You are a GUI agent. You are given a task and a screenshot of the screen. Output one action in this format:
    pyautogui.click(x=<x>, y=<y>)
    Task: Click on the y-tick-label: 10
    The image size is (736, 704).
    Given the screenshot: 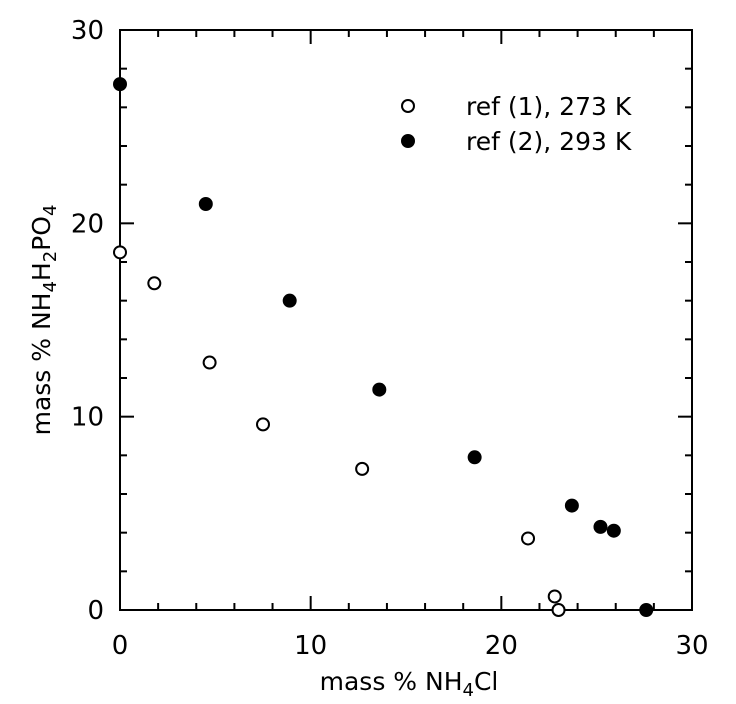 What is the action you would take?
    pyautogui.click(x=87, y=418)
    